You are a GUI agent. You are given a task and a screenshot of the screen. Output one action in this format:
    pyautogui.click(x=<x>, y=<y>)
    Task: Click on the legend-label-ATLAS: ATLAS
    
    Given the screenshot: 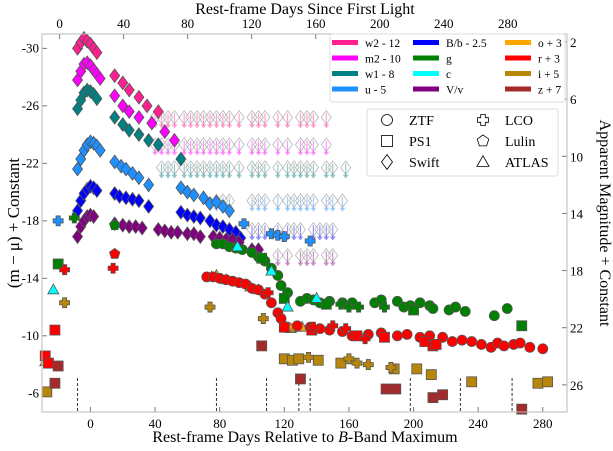 What is the action you would take?
    pyautogui.click(x=527, y=163)
    